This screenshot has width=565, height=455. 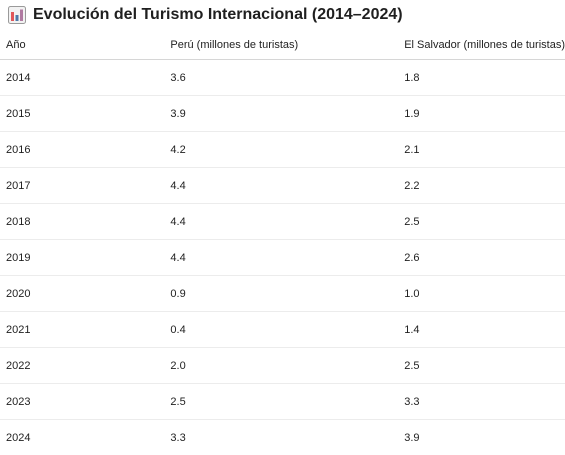 What do you see at coordinates (281, 294) in the screenshot?
I see `cell-peru: 0.9` at bounding box center [281, 294].